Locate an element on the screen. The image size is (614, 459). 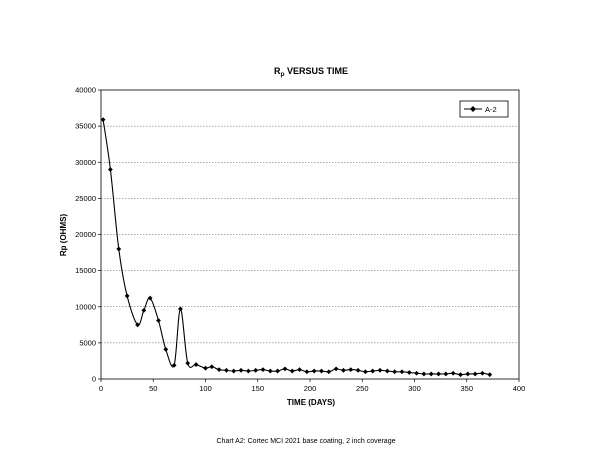
y-tick-label: 15000 is located at coordinates (85, 270).